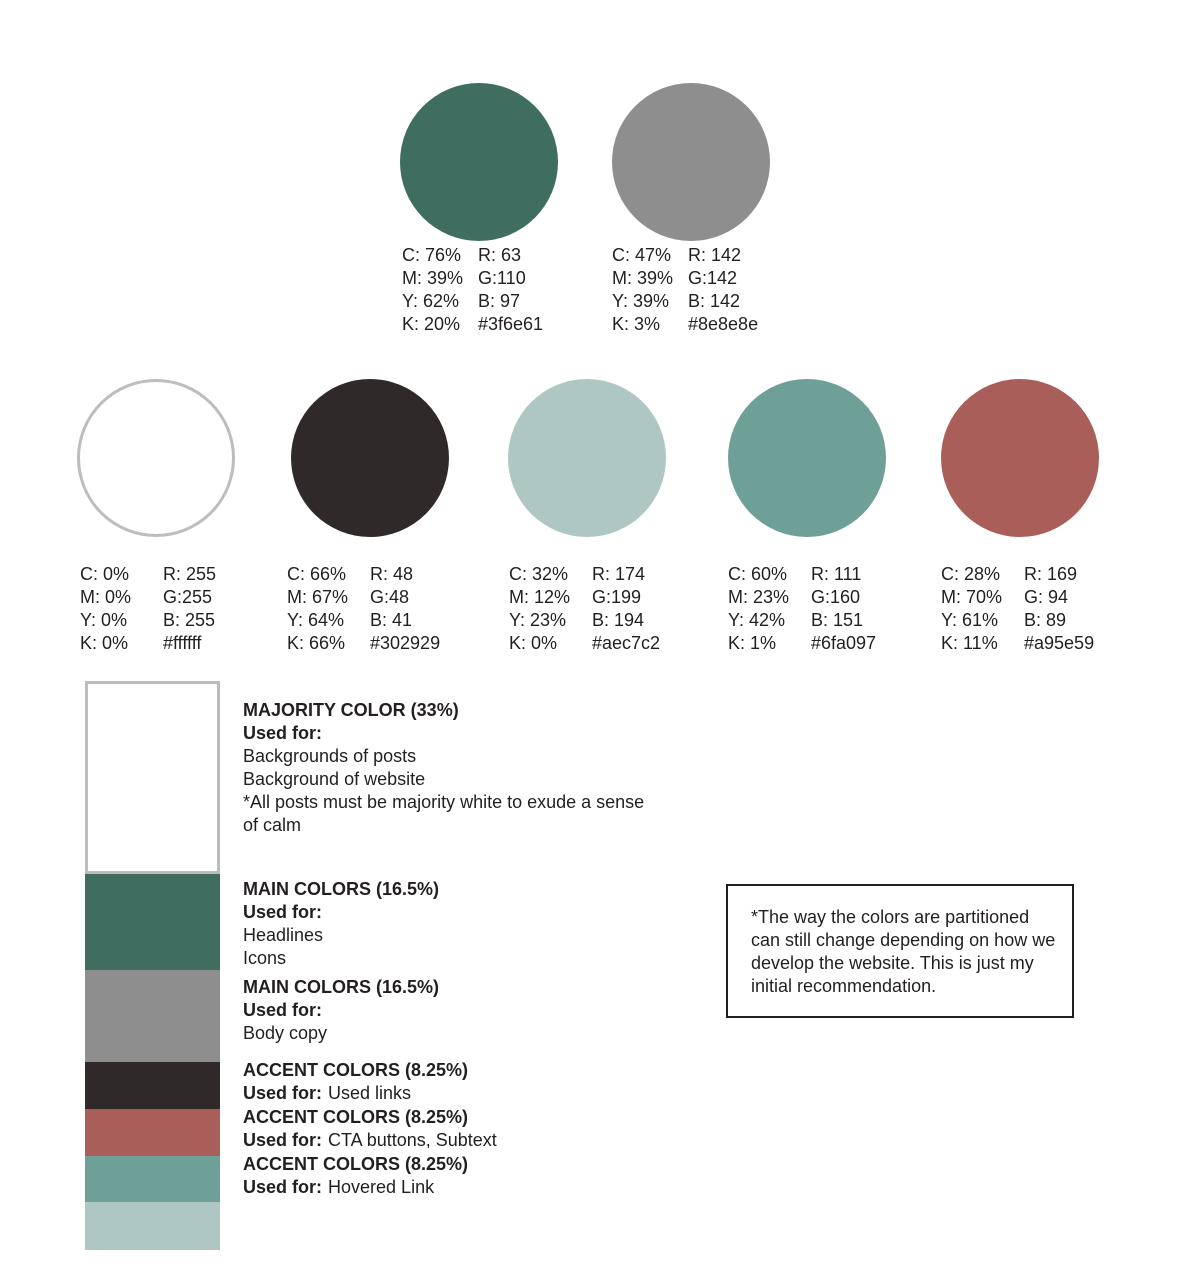  Describe the element at coordinates (285, 1033) in the screenshot. I see `main-2-use-line: Body copy` at that location.